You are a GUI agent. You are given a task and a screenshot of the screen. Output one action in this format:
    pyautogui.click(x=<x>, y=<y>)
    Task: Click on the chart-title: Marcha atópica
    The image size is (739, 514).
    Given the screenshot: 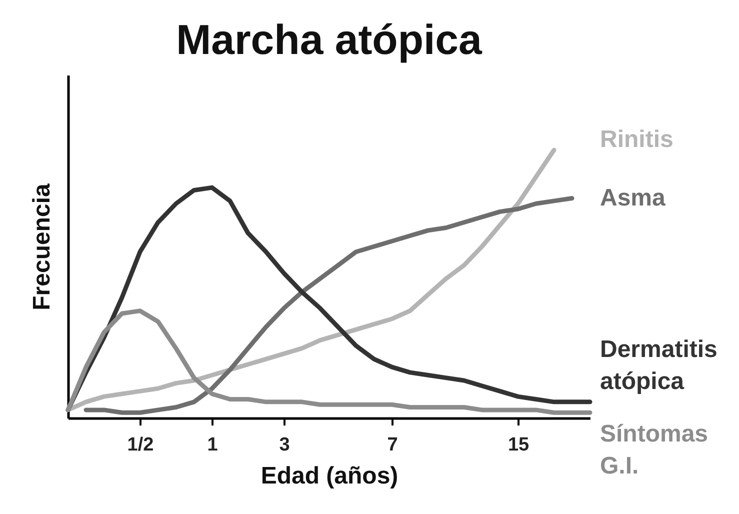 What is the action you would take?
    pyautogui.click(x=329, y=39)
    